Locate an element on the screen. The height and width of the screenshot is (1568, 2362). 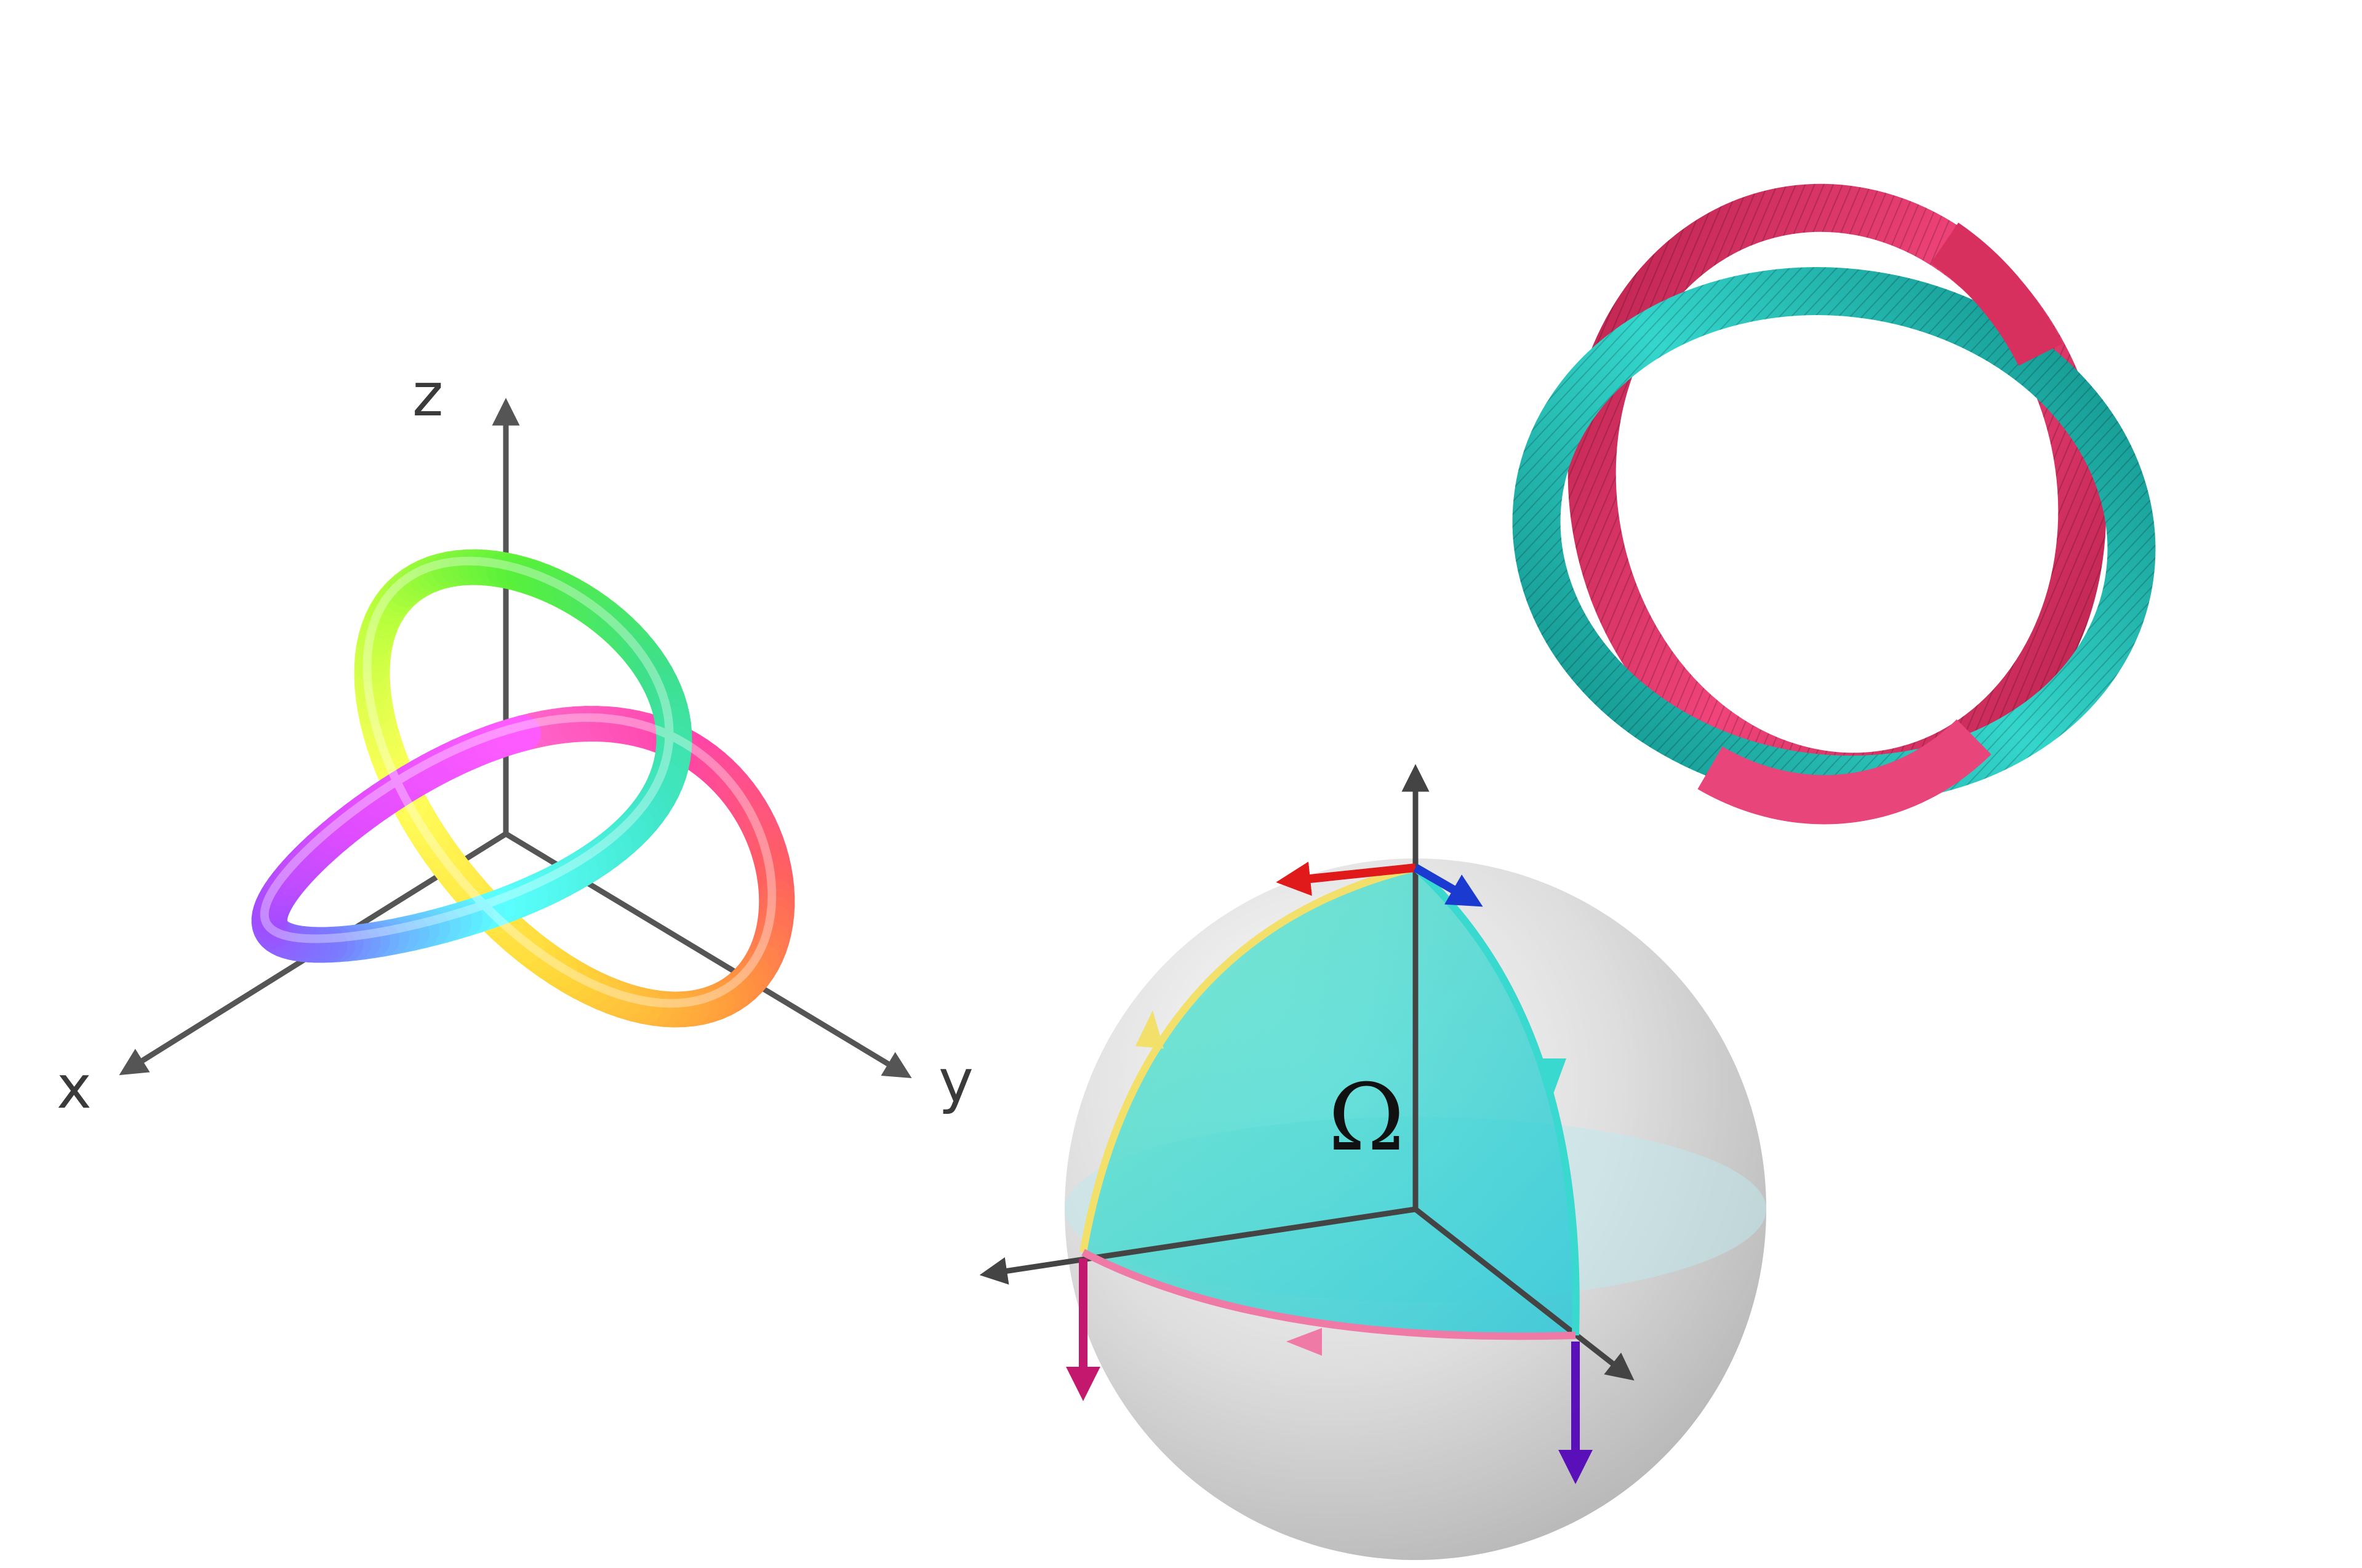
arc-direction-arrow-pink is located at coordinates (1304, 1342).